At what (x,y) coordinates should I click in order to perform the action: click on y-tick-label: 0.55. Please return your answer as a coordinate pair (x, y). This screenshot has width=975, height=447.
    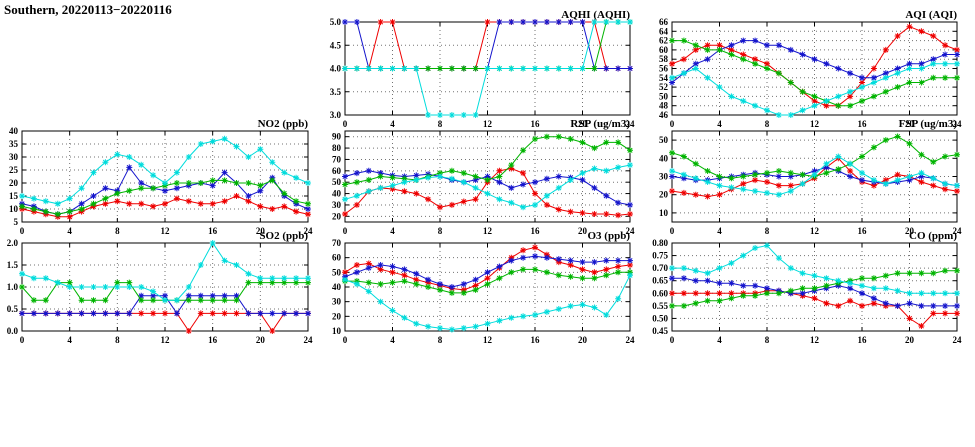
    Looking at the image, I should click on (660, 306).